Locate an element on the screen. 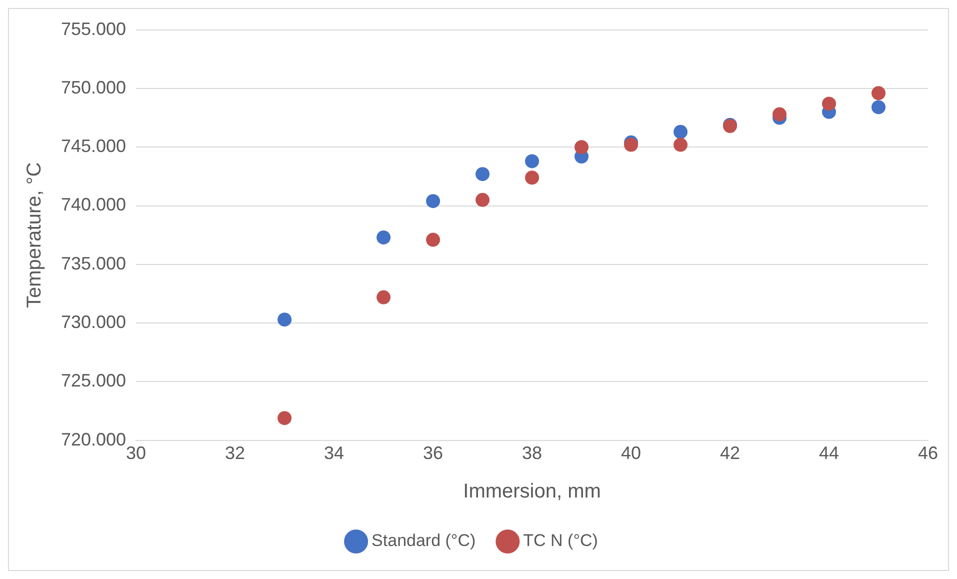  x-tick-label: 46 is located at coordinates (928, 453).